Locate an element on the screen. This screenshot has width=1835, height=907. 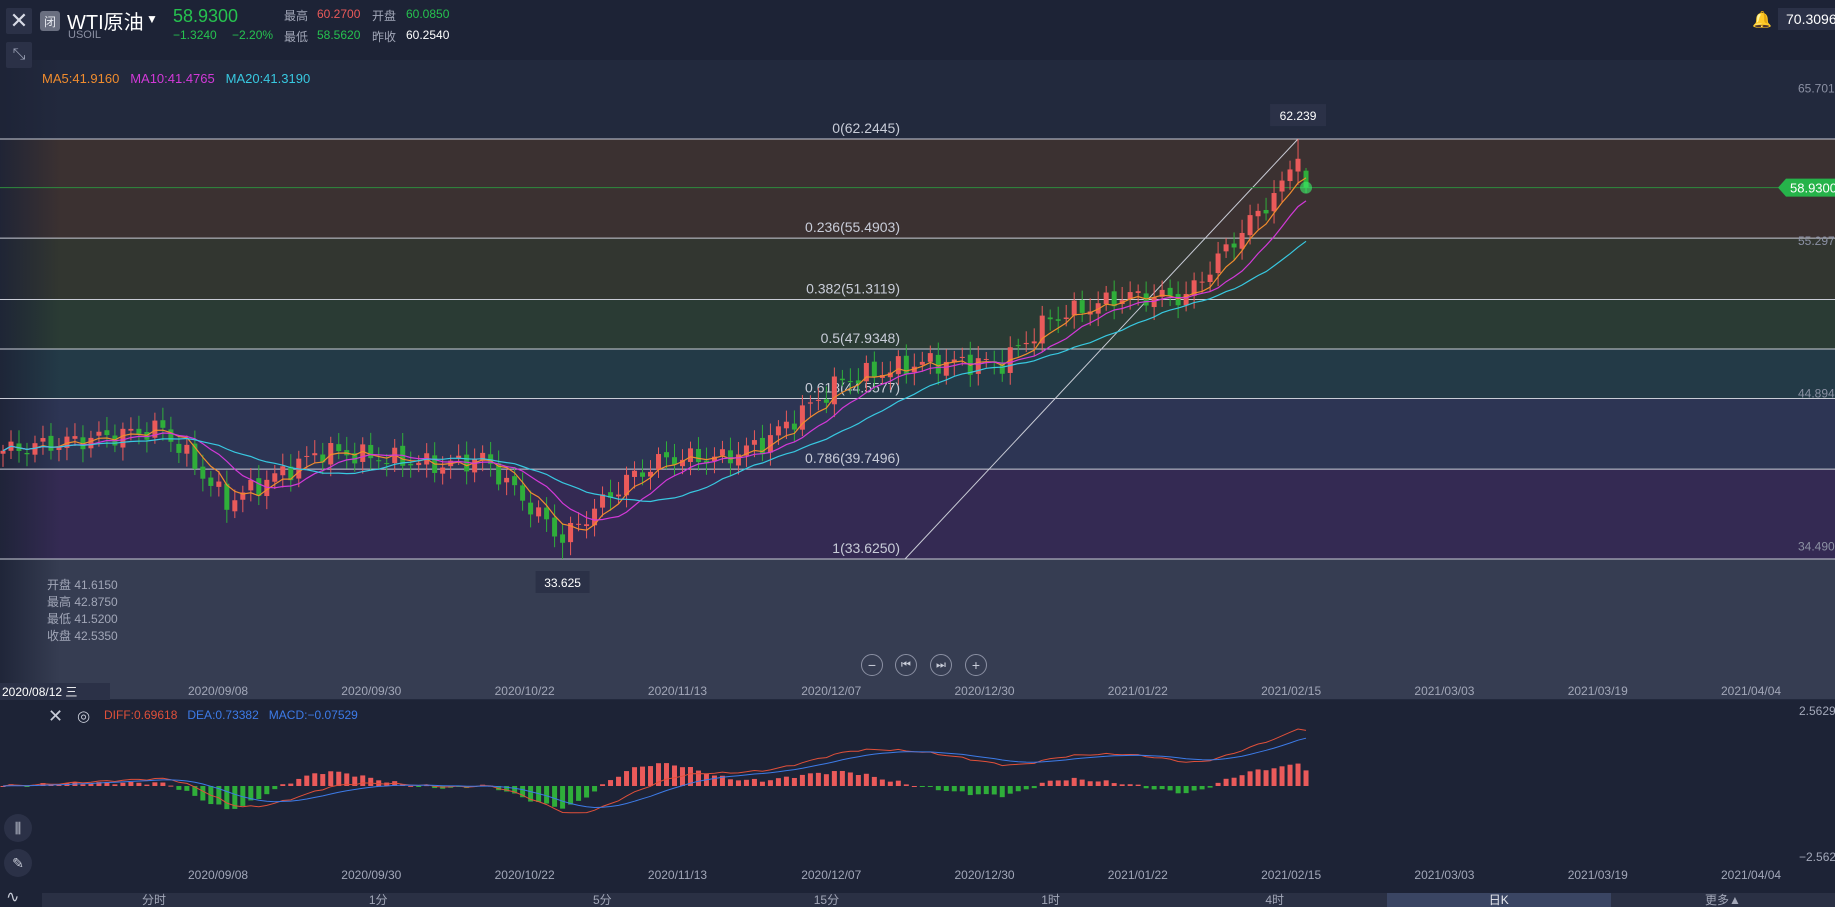
fib-level-label: 0.382(51.3119) is located at coordinates (853, 288).